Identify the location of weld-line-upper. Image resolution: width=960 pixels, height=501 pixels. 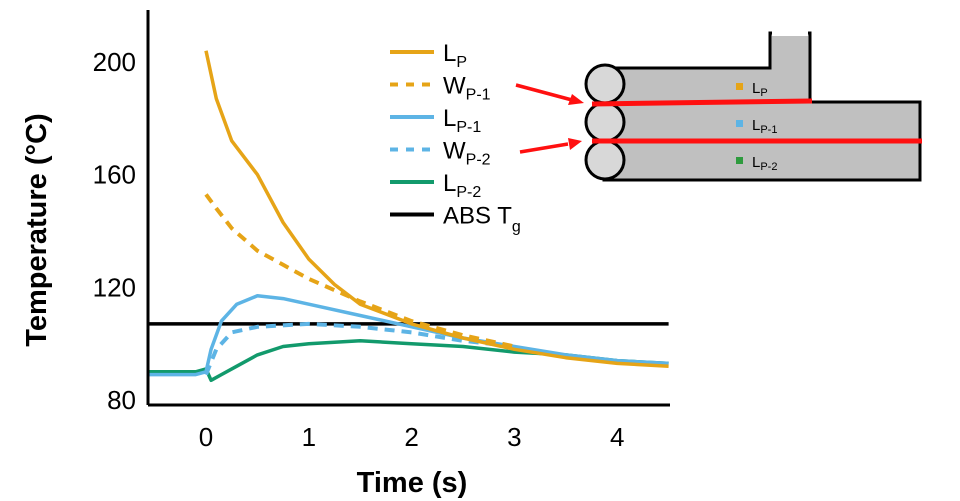
(702, 102).